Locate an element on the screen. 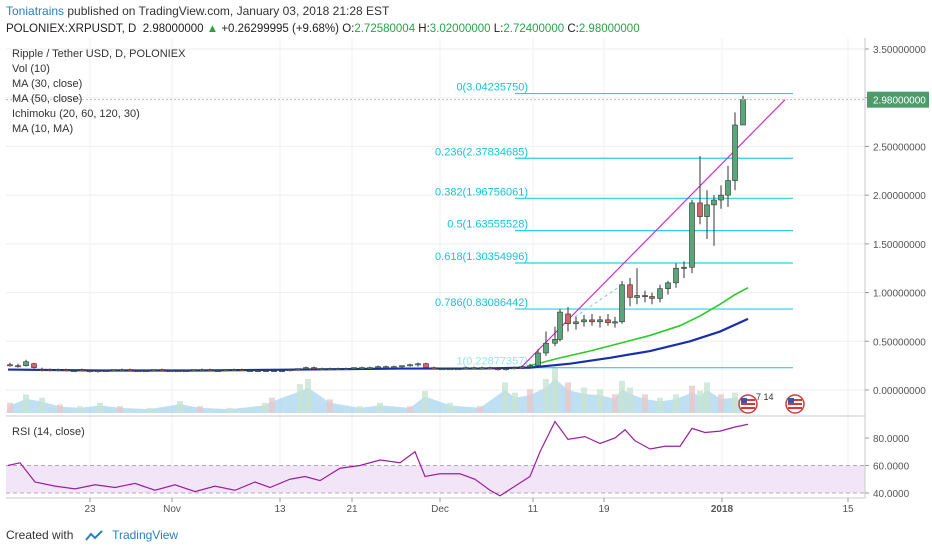 The height and width of the screenshot is (550, 932). volume-bars is located at coordinates (377, 390).